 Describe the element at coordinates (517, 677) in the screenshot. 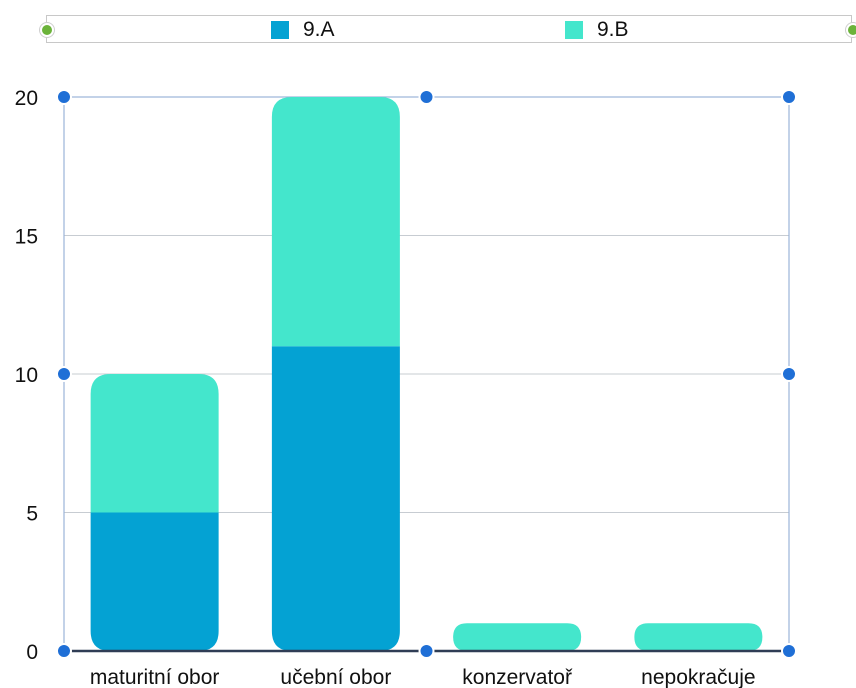

I see `x-tick-label: konzervatoř` at that location.